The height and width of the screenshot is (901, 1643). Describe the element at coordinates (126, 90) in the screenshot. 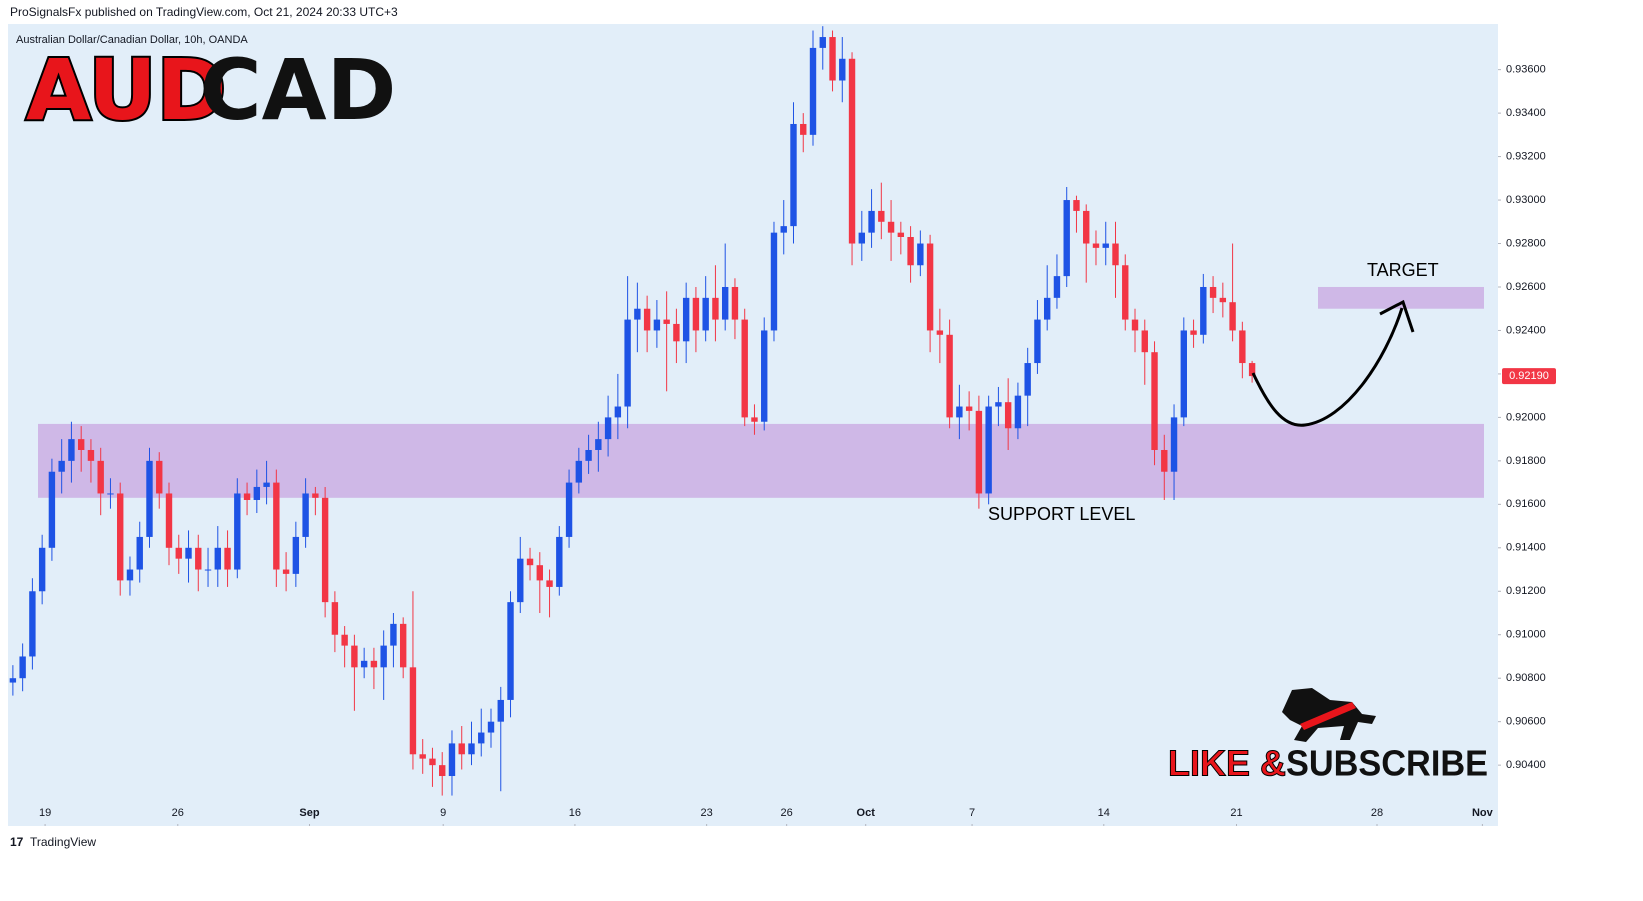

I see `title-red: AUD` at that location.